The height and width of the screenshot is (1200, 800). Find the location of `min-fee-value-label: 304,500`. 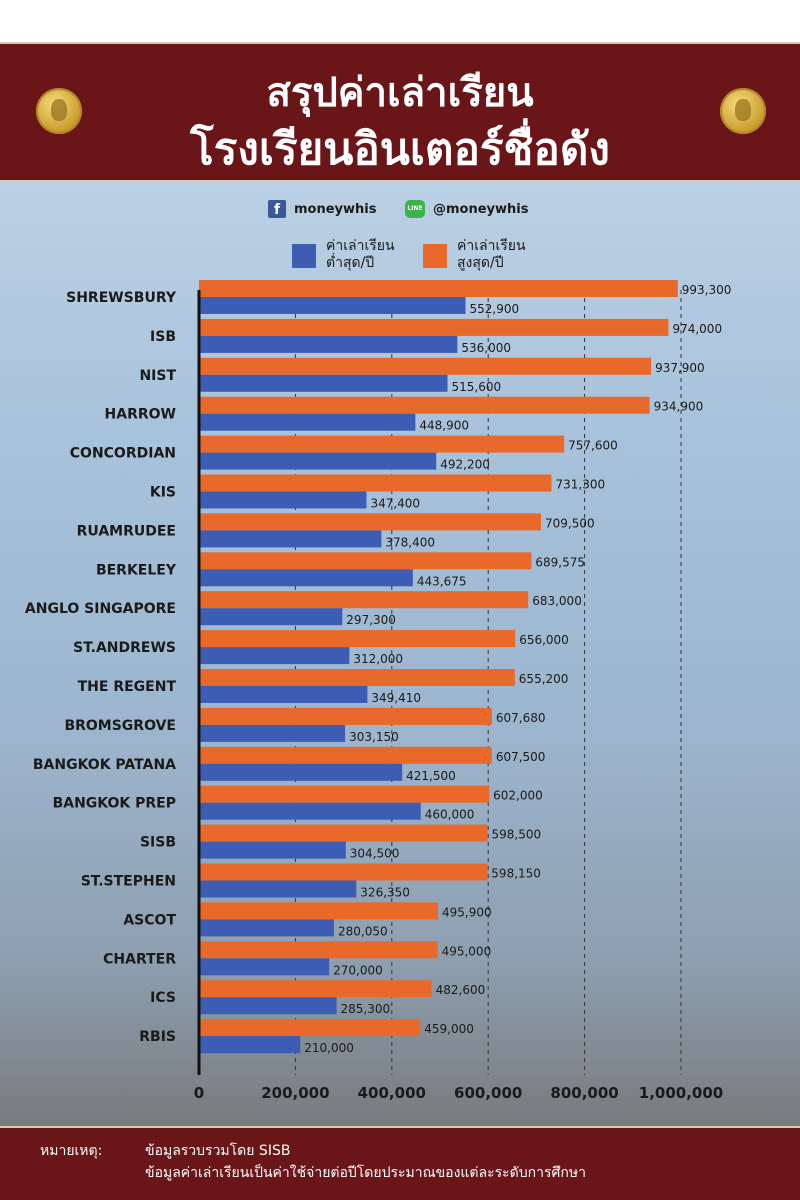

min-fee-value-label: 304,500 is located at coordinates (375, 854).